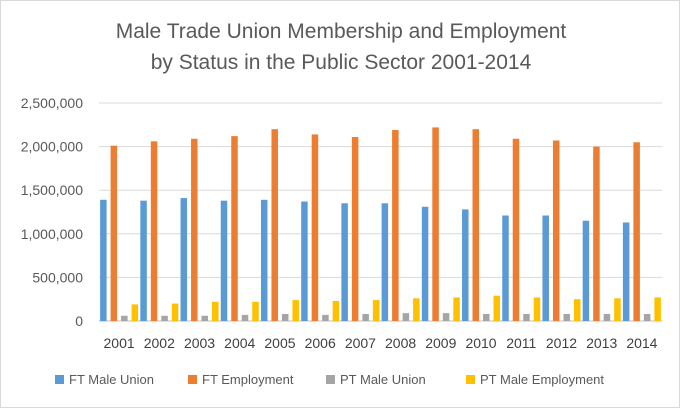 The image size is (680, 412). I want to click on x-tick-label: 2003, so click(199, 343).